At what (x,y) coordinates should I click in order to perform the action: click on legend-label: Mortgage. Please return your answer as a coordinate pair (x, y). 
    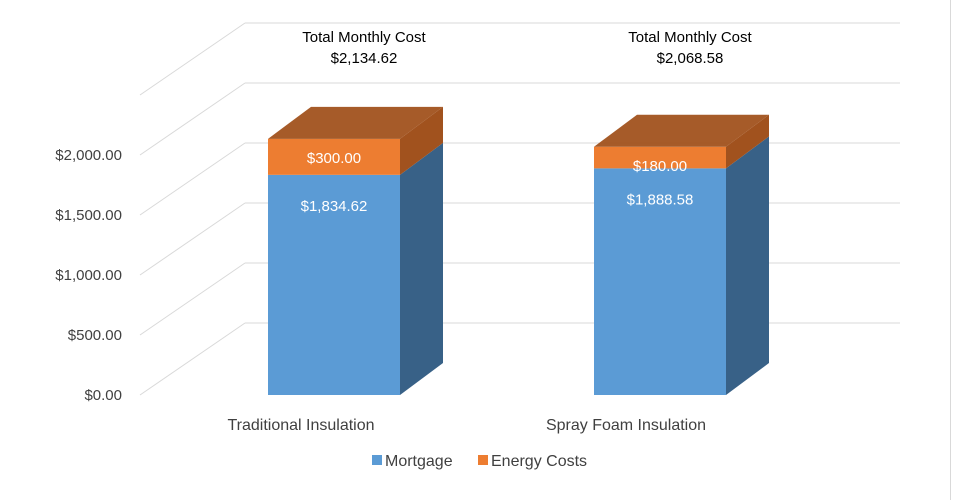
    Looking at the image, I should click on (419, 461).